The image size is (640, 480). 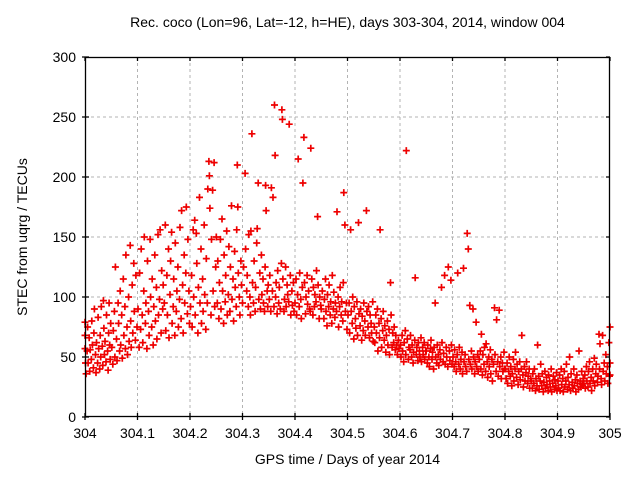 What do you see at coordinates (85, 433) in the screenshot?
I see `x-tick-label: 304` at bounding box center [85, 433].